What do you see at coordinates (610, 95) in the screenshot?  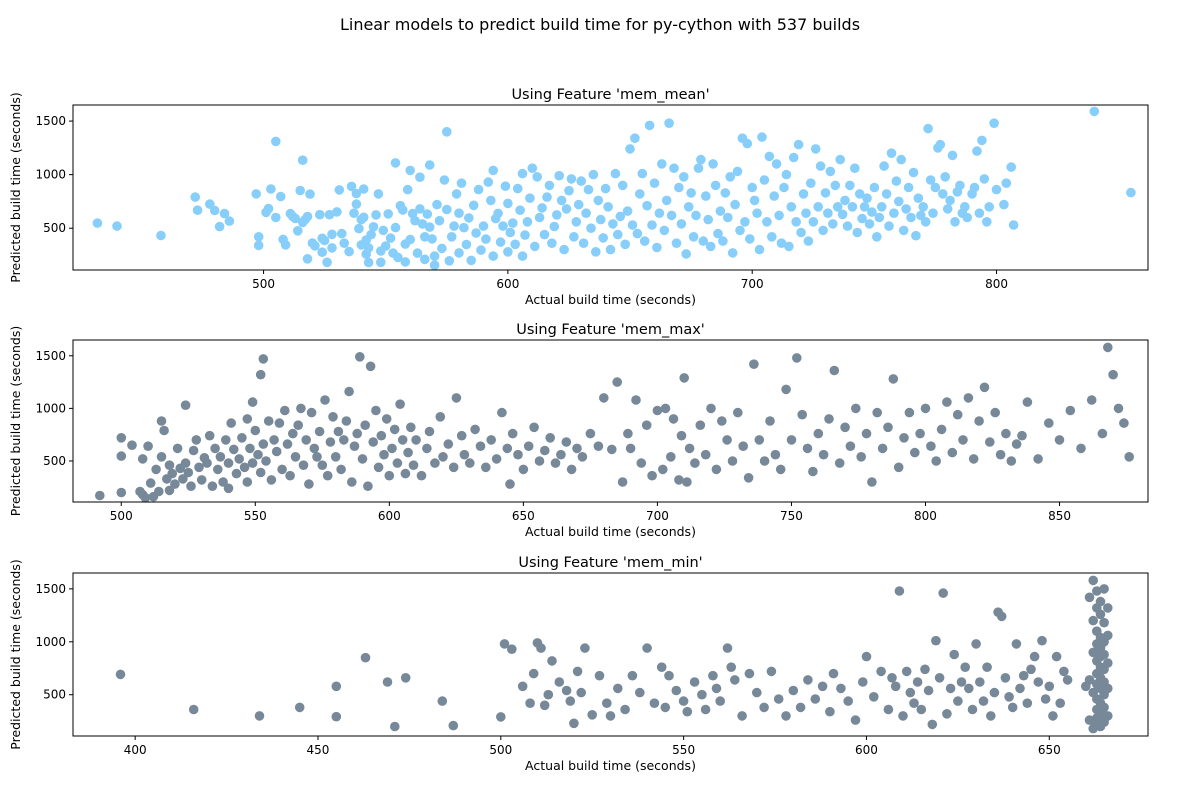 I see `subplot-title: Using Feature 'mem_mean'` at bounding box center [610, 95].